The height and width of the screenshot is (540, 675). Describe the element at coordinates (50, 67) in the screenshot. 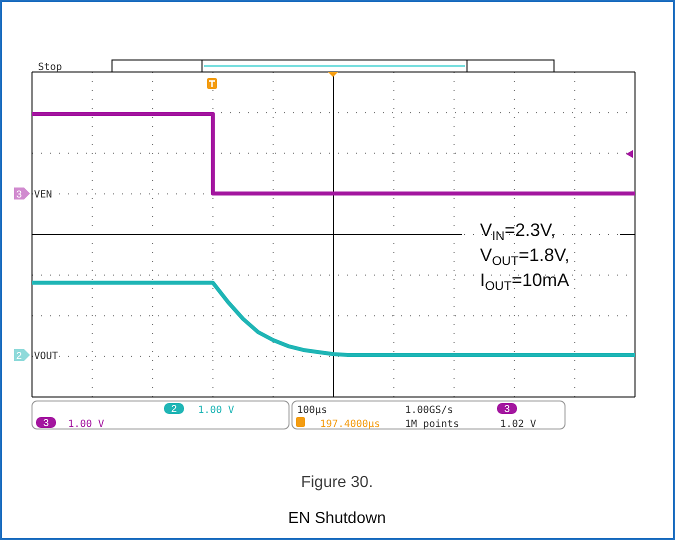

I see `text: Stop` at that location.